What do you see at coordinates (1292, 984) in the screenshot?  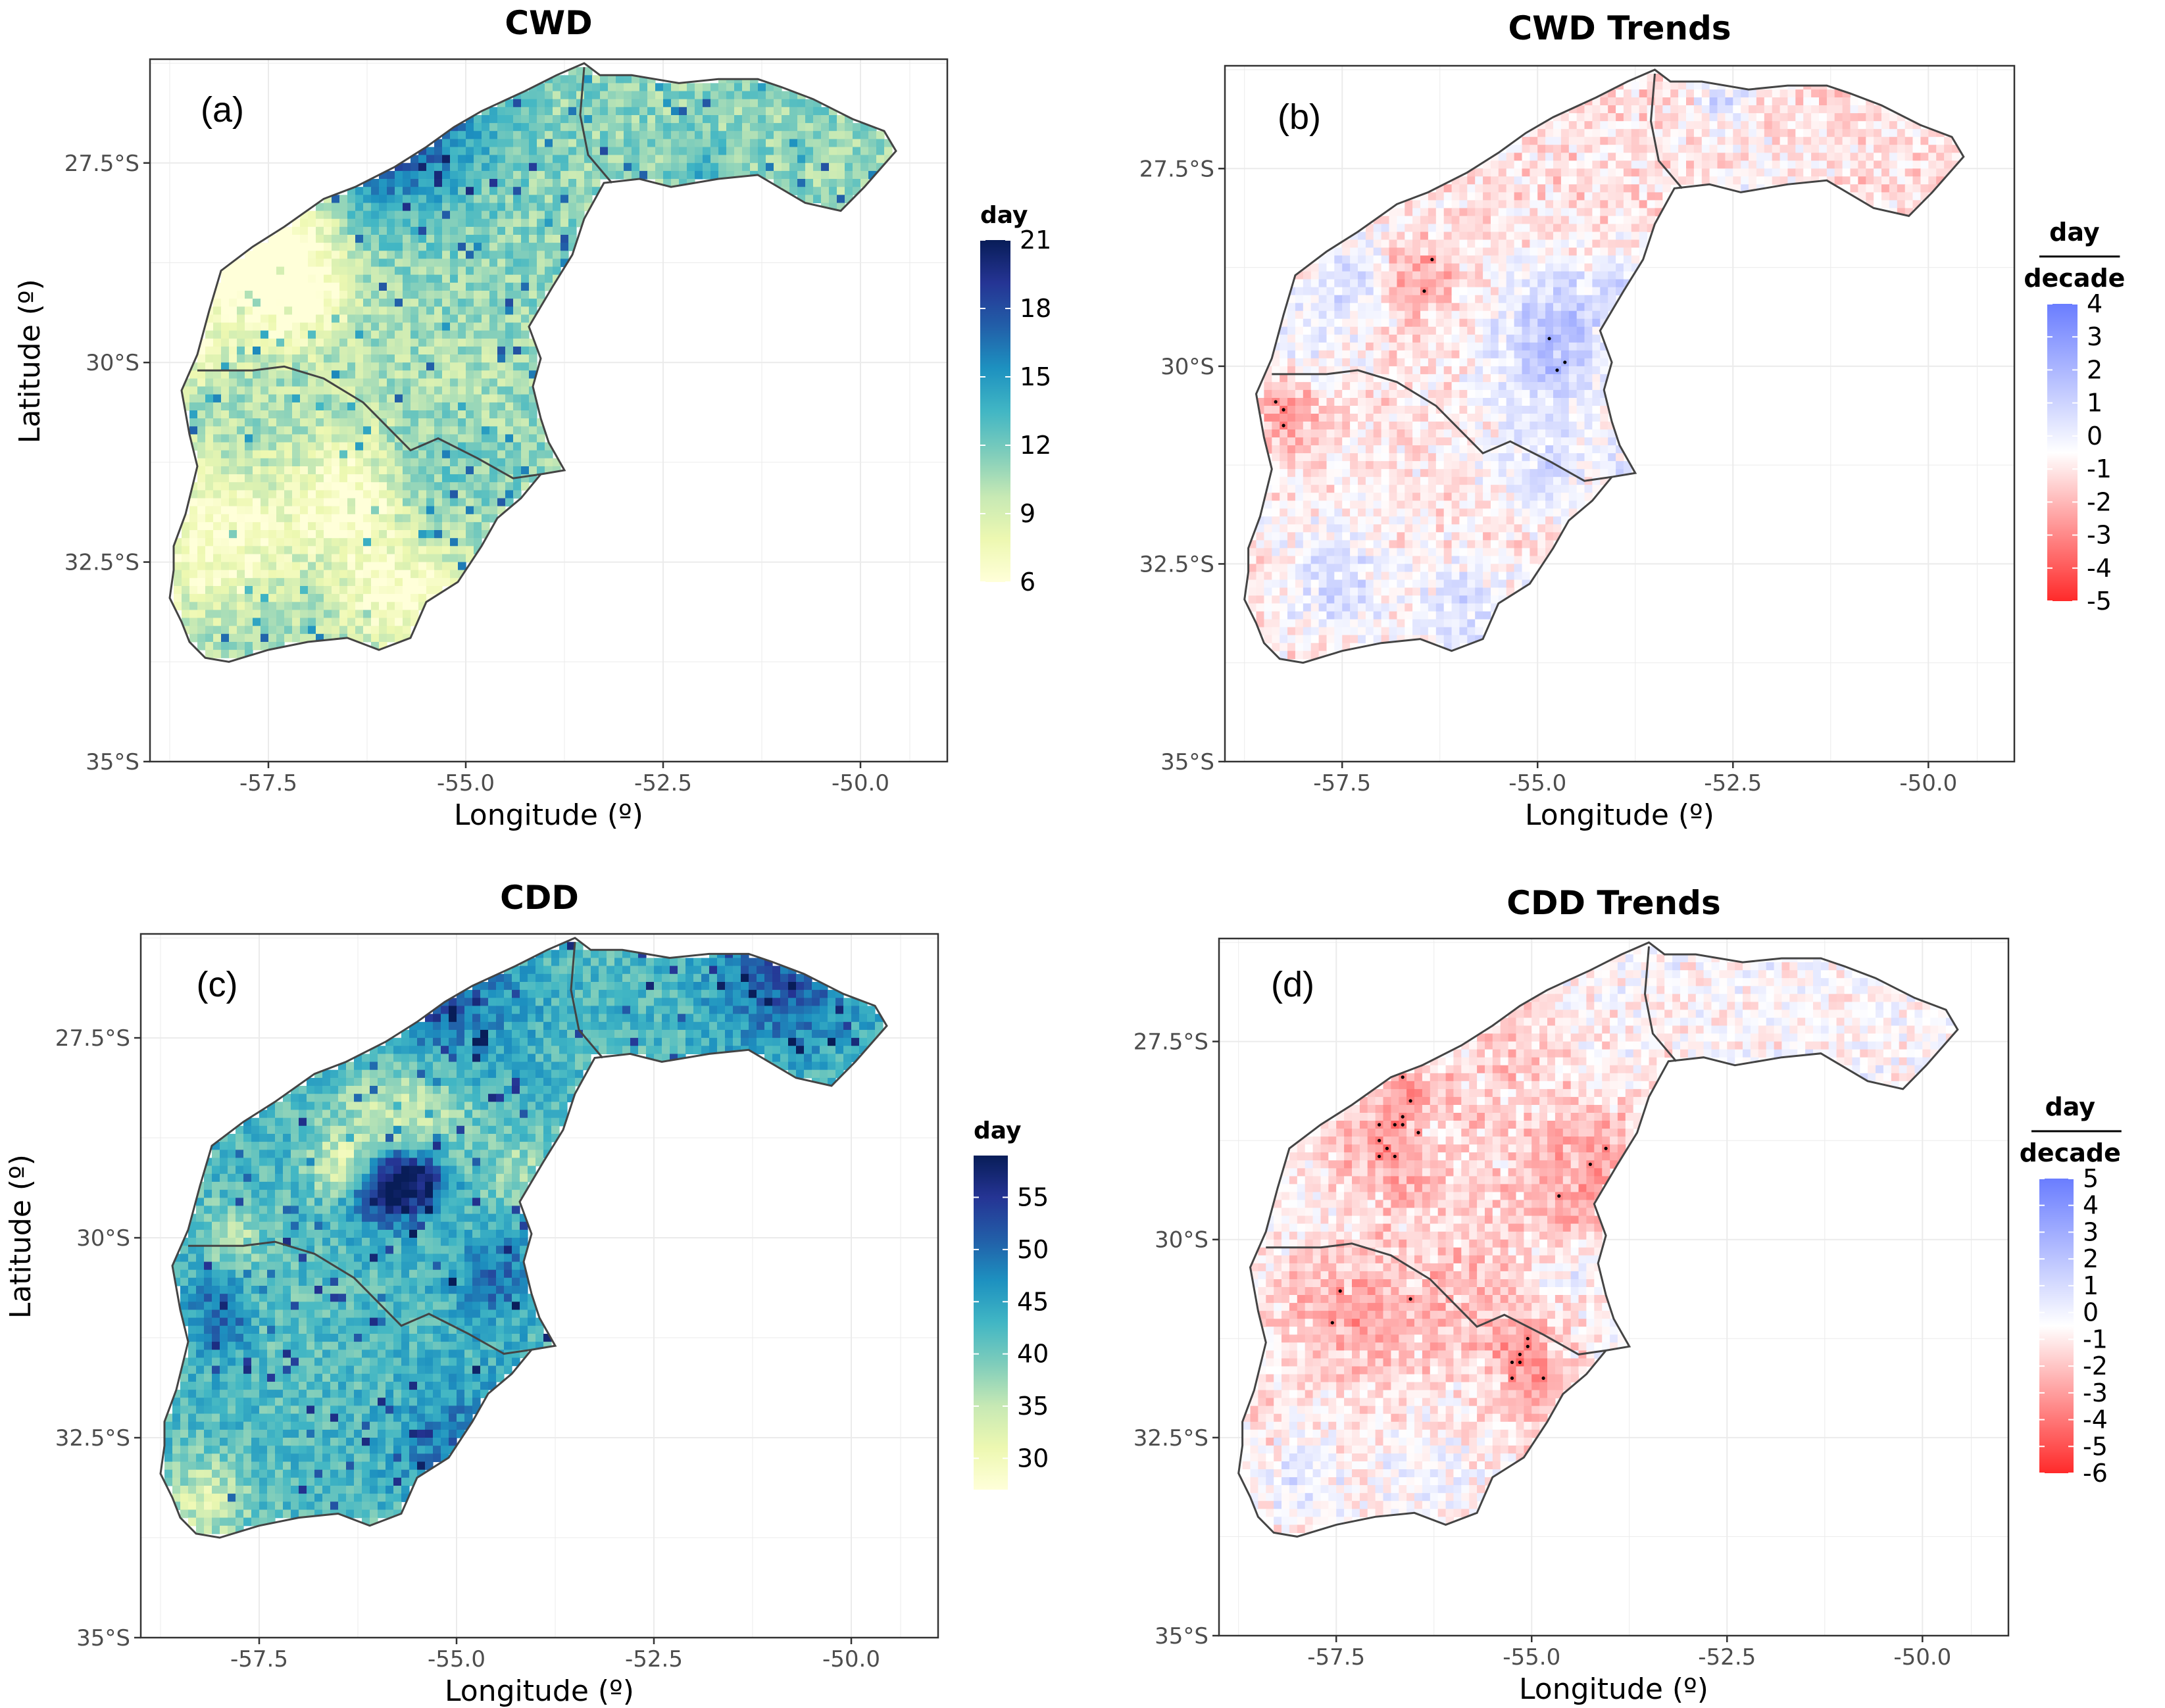 I see `panel-label: (d)` at bounding box center [1292, 984].